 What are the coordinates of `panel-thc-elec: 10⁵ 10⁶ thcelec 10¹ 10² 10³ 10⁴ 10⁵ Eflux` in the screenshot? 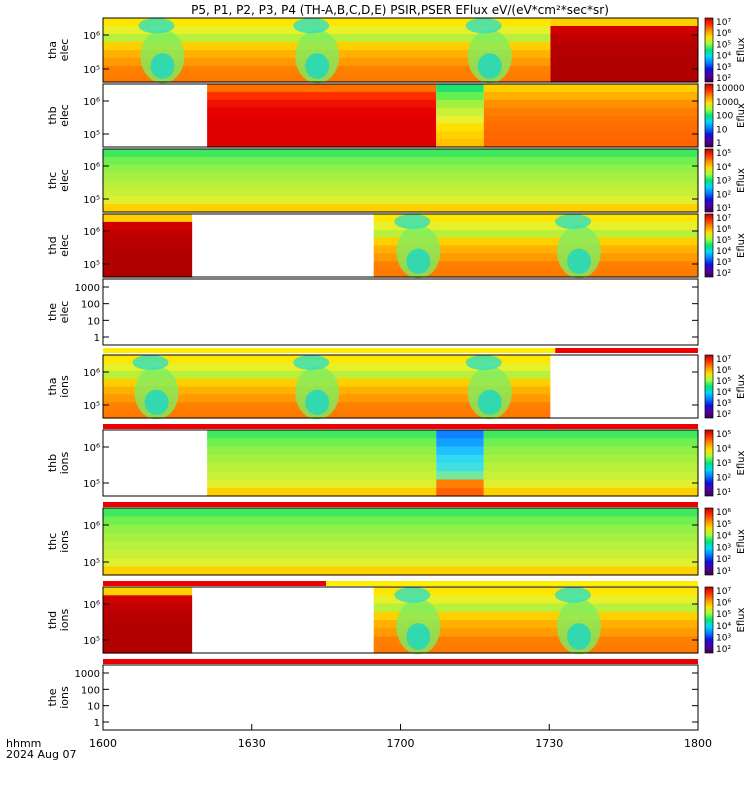 It's located at (396, 181).